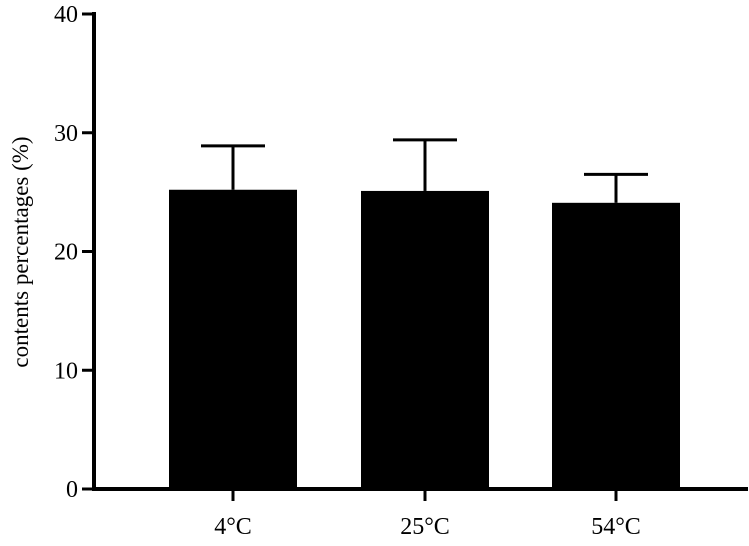 This screenshot has height=546, width=749. I want to click on bar-25C, so click(425, 339).